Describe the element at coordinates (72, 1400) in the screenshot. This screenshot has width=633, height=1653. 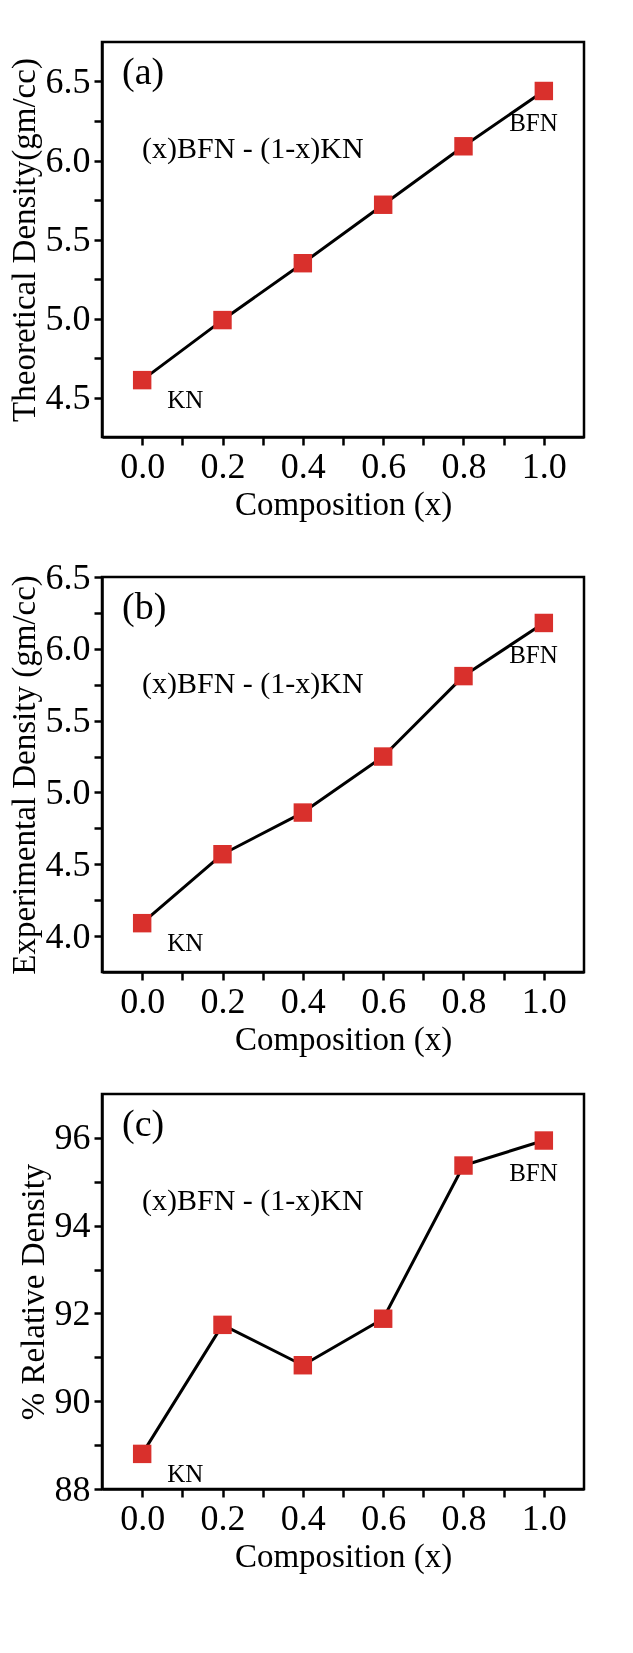
I see `y-tick-label: 90` at that location.